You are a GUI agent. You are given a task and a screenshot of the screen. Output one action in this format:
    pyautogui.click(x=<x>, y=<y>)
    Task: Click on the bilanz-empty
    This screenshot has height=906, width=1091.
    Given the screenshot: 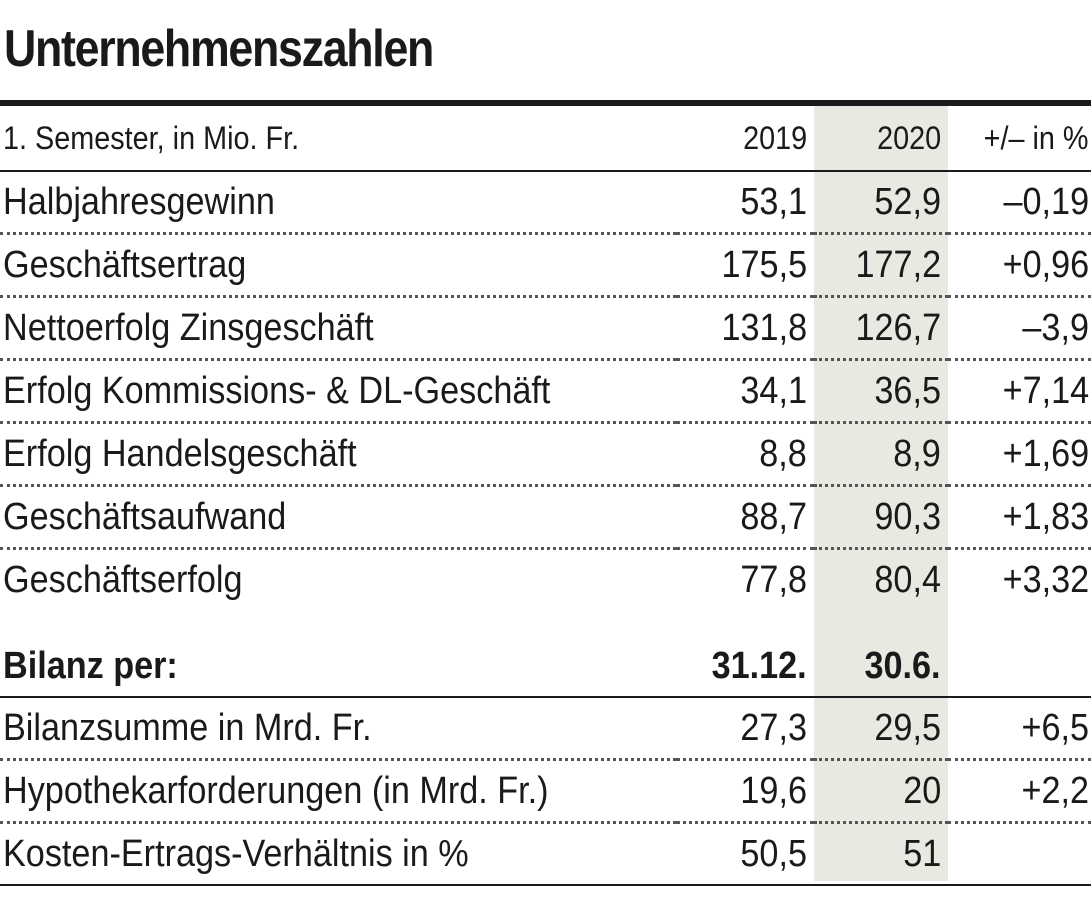 What is the action you would take?
    pyautogui.click(x=1019, y=654)
    